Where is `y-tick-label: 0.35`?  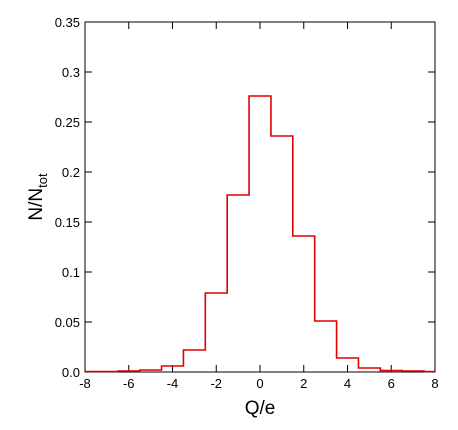
y-tick-label: 0.35 is located at coordinates (67, 22).